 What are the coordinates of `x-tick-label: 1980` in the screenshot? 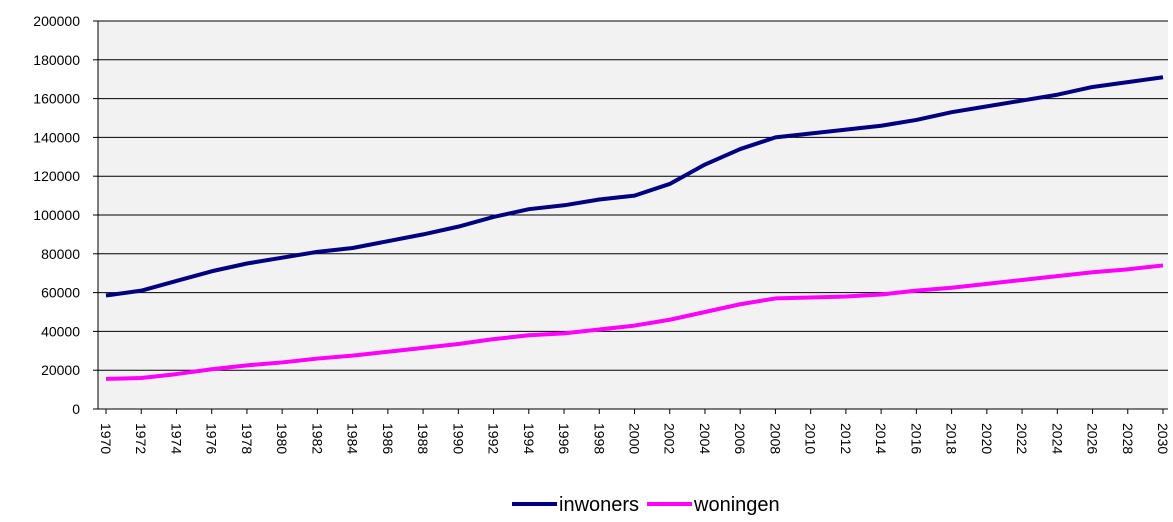 It's located at (282, 438).